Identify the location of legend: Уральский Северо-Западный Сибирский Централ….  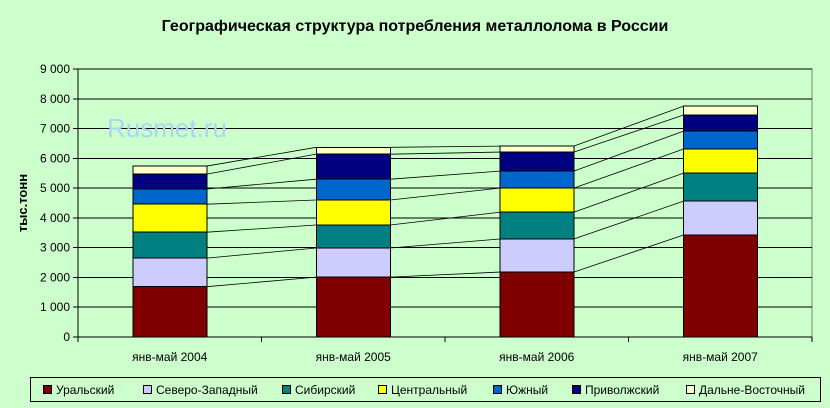
(425, 389).